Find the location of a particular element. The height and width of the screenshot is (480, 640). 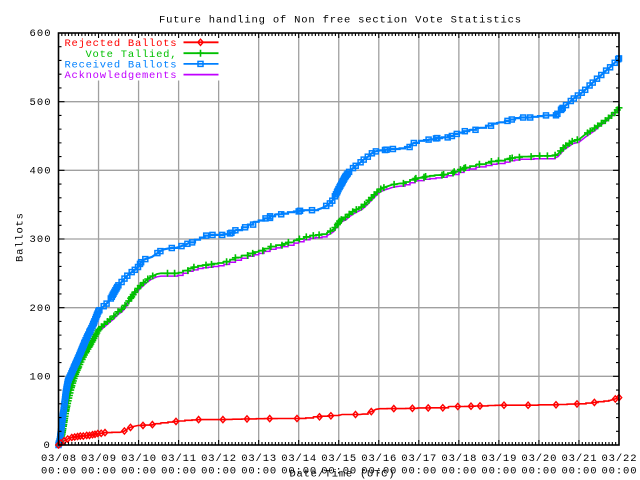

svg-text: Date/Time (UTC) is located at coordinates (342, 474).